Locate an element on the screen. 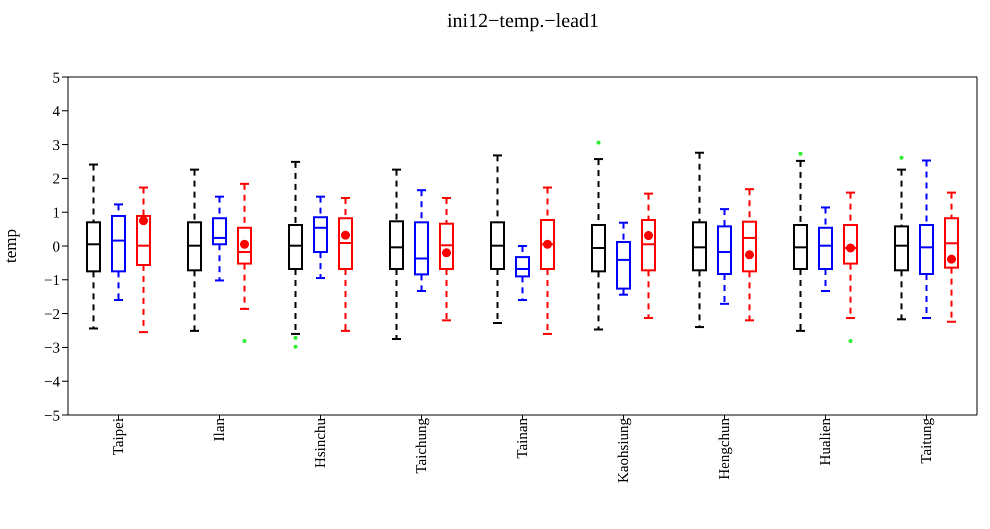 The height and width of the screenshot is (529, 990). x-tick-label: Taitung is located at coordinates (927, 441).